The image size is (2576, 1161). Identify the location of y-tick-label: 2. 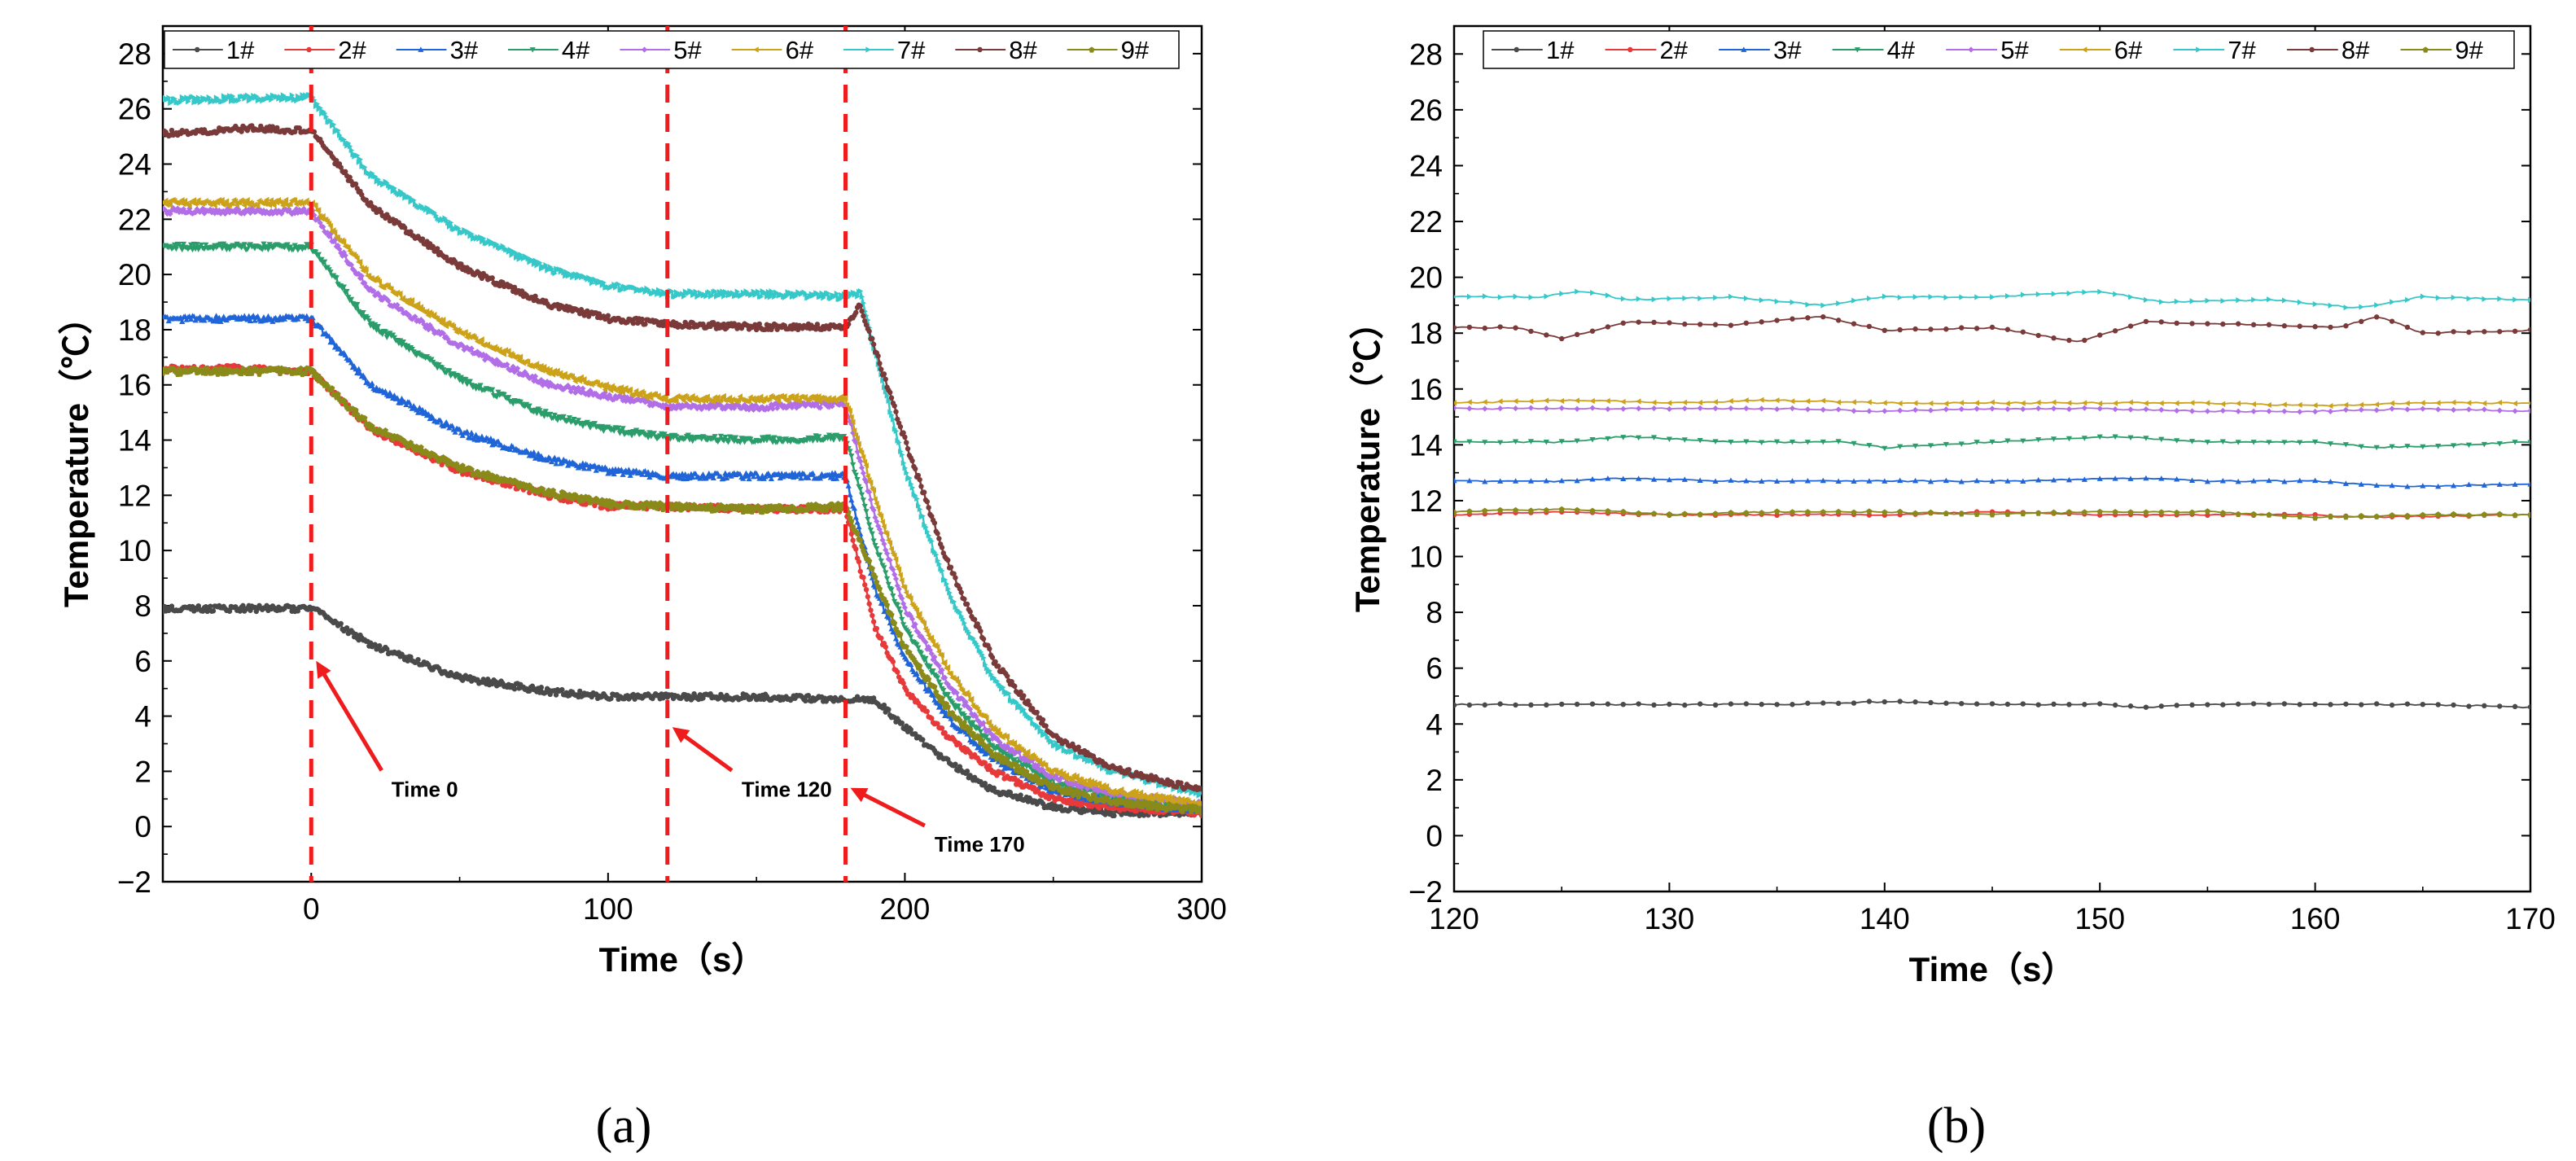
(142, 771).